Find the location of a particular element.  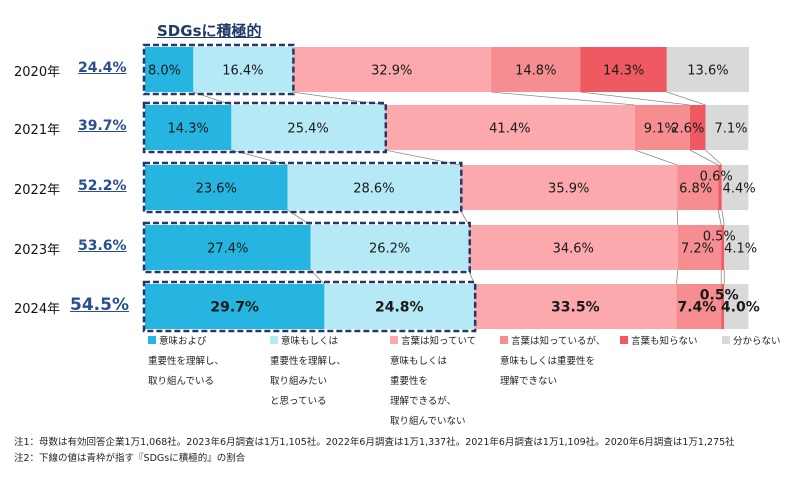

legend-item: 意味および 重要性を理解し、 取り組んでいる is located at coordinates (186, 362).